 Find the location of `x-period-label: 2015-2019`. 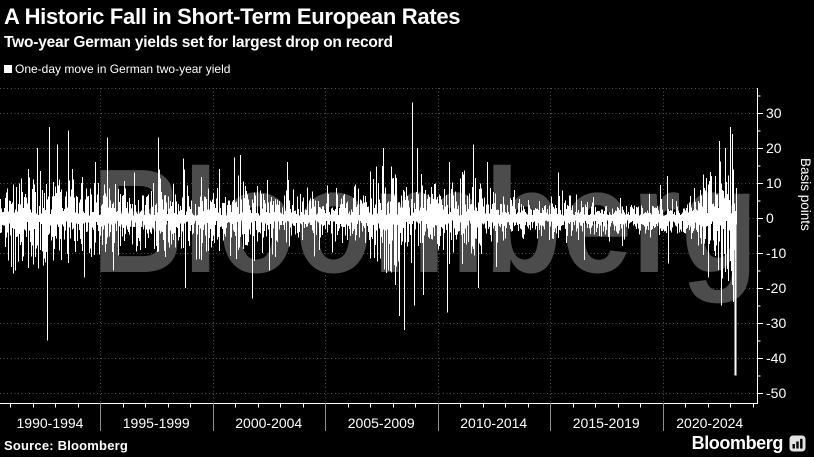

x-period-label: 2015-2019 is located at coordinates (606, 423).